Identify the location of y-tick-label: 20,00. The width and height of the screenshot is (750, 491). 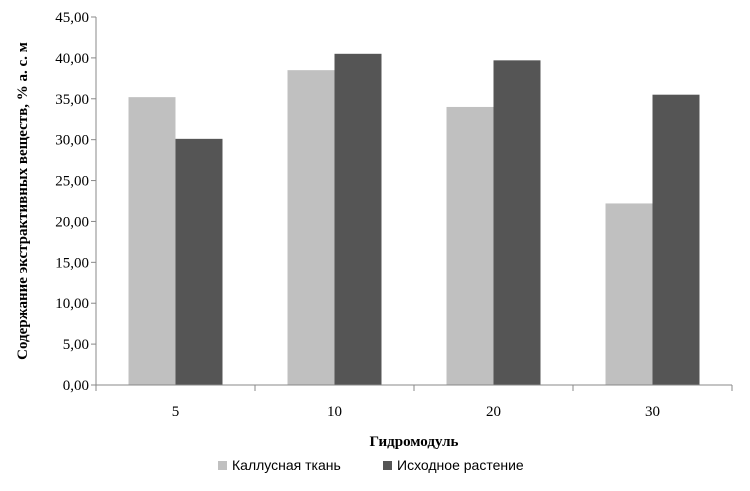
(72, 222).